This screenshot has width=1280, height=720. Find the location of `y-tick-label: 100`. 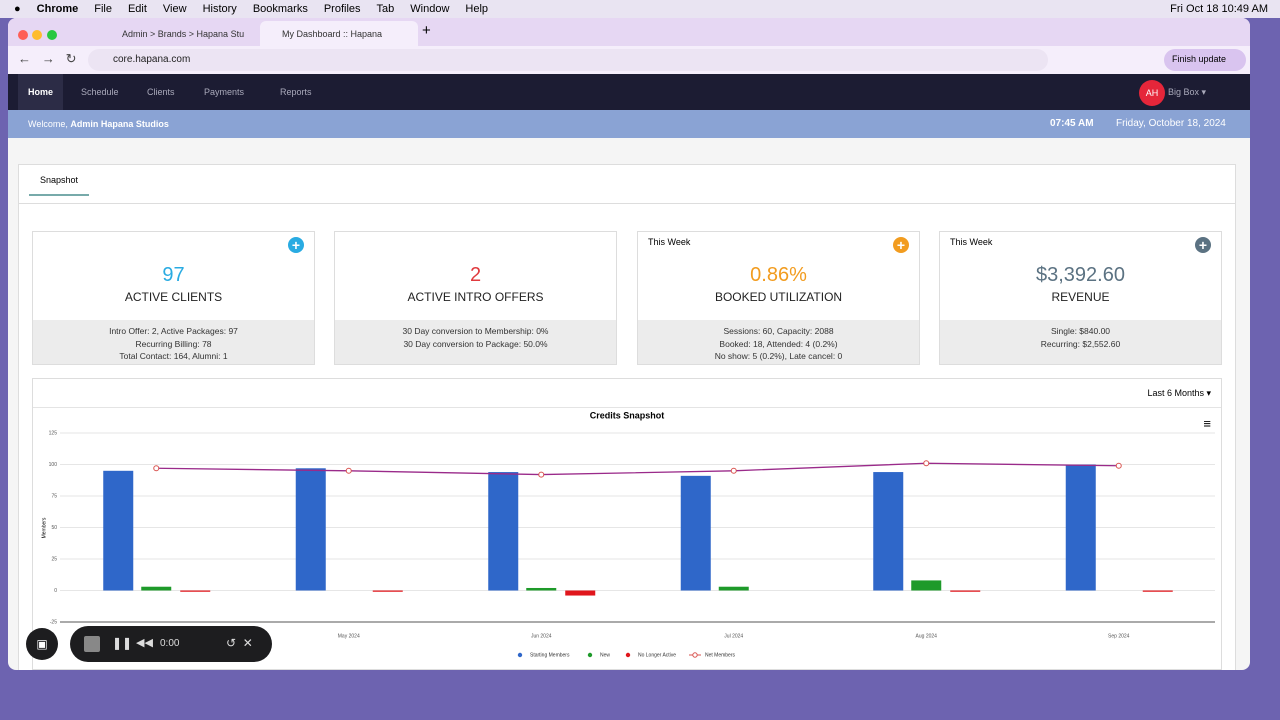

y-tick-label: 100 is located at coordinates (53, 465).